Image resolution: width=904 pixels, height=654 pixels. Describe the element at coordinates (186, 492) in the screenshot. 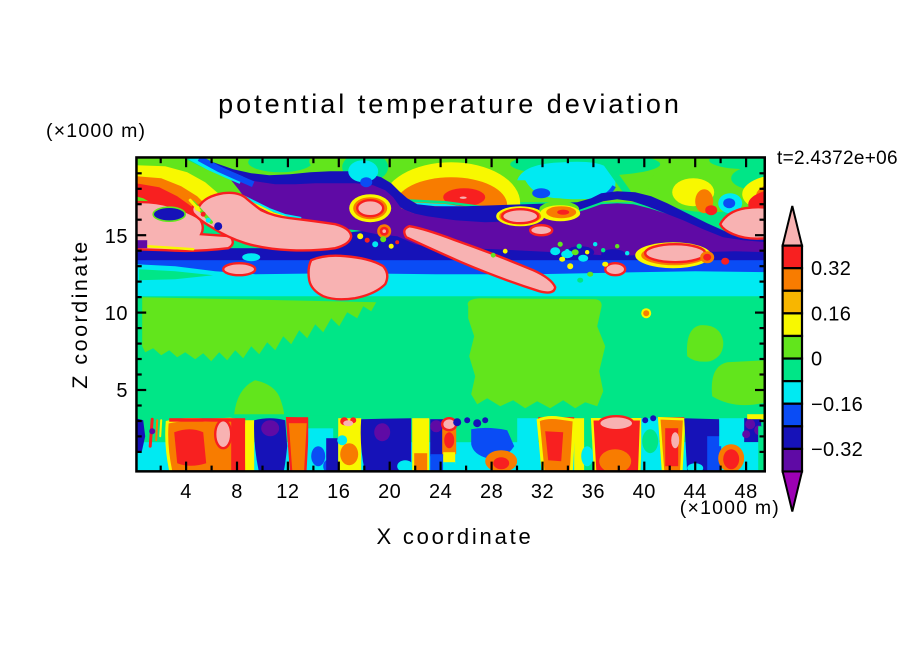

I see `svg-text: 4` at that location.